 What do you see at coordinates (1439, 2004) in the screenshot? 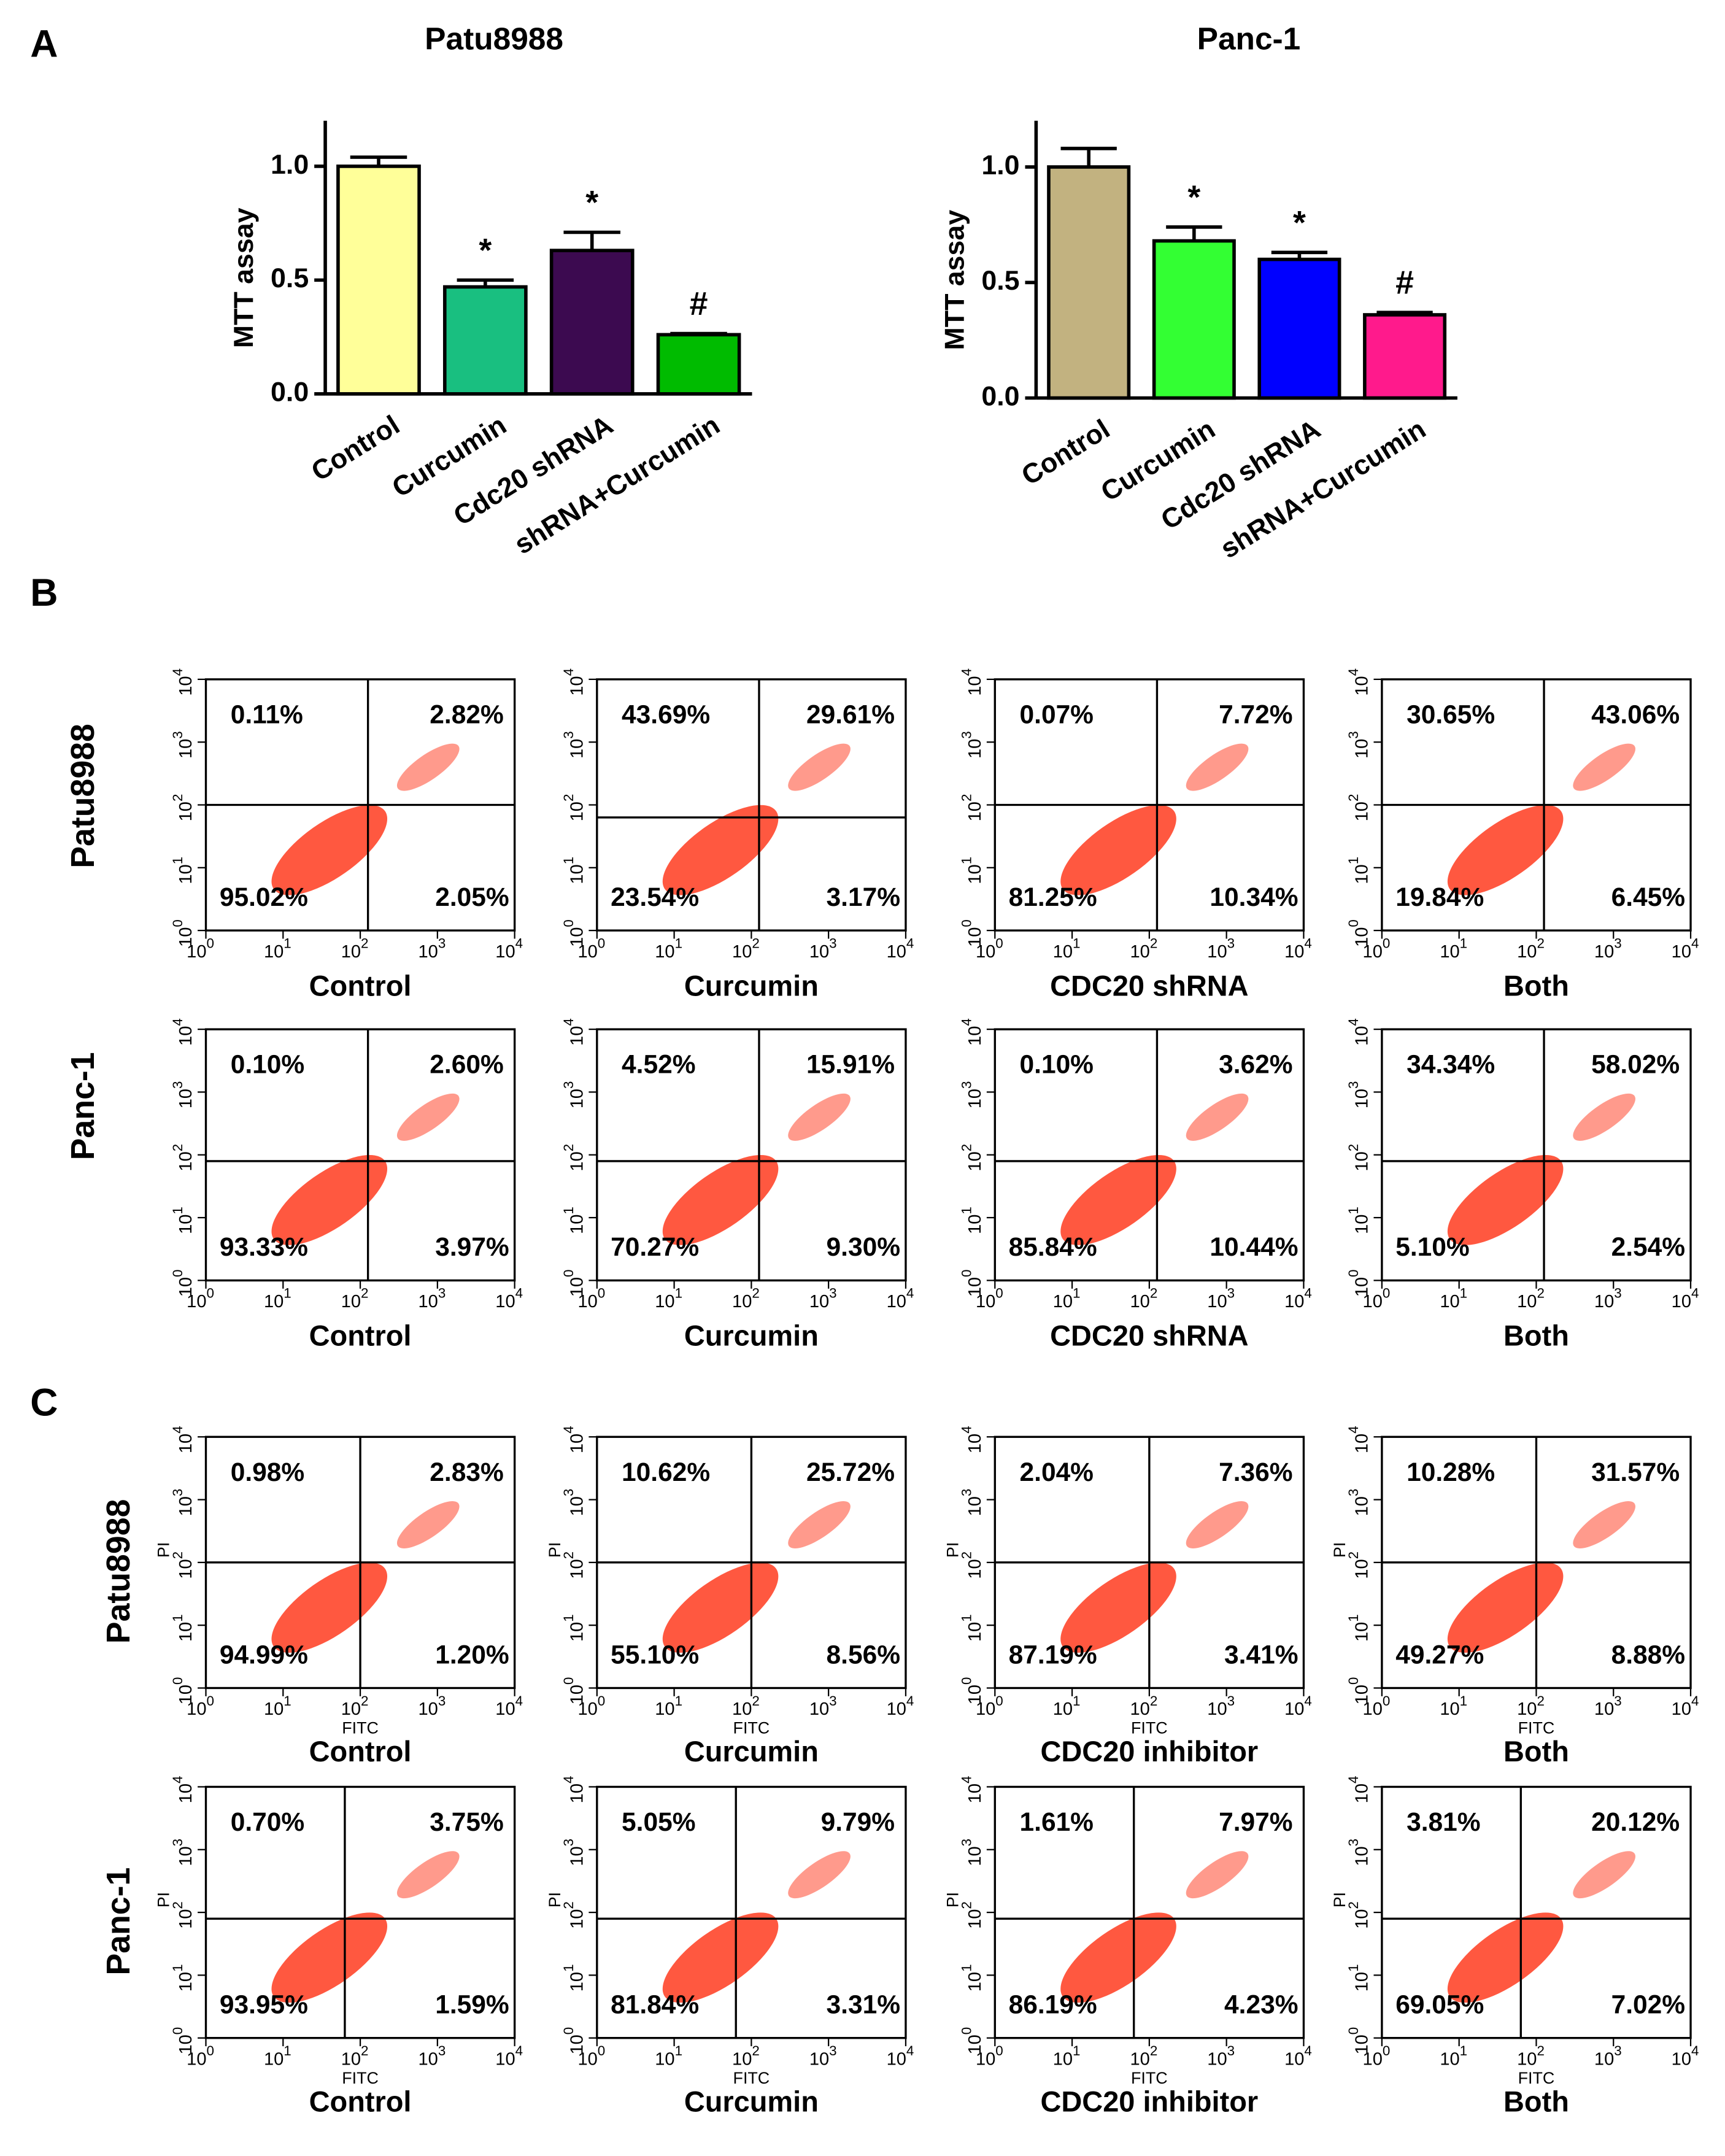
I see `quadrant-percentage: 69.05%` at bounding box center [1439, 2004].